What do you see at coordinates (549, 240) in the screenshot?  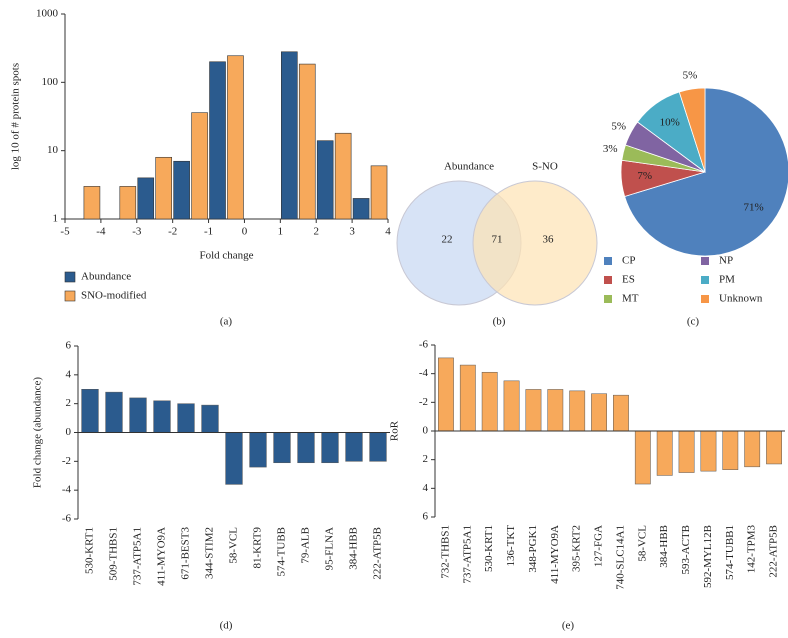 I see `region-count: 36` at bounding box center [549, 240].